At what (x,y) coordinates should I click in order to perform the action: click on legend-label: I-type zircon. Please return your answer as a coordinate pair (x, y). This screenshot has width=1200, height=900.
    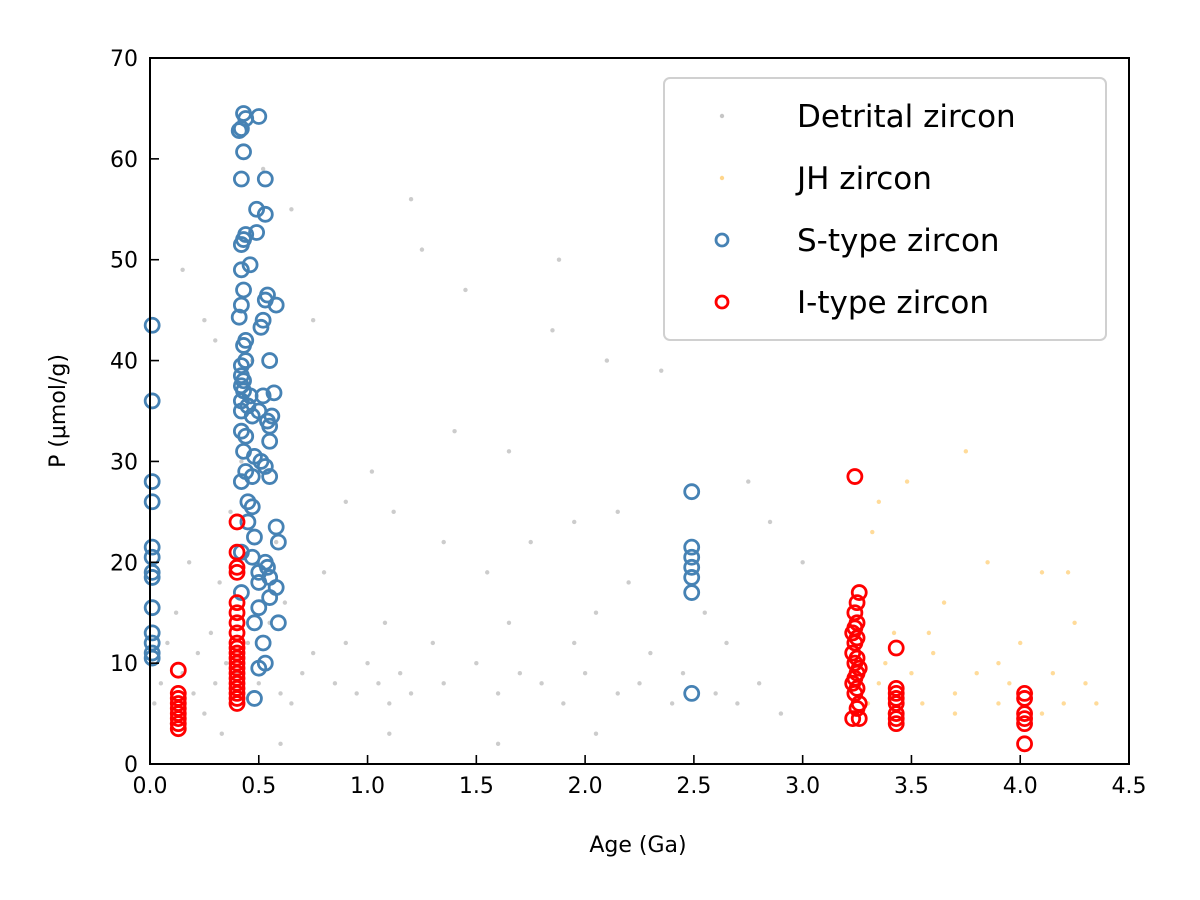
    Looking at the image, I should click on (893, 303).